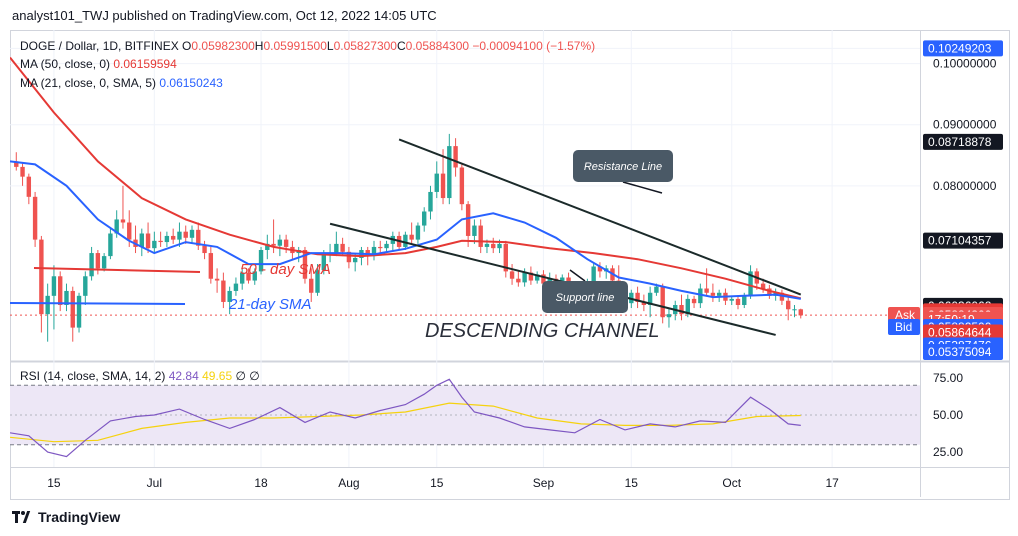  I want to click on price-tag: 0.08718878, so click(963, 141).